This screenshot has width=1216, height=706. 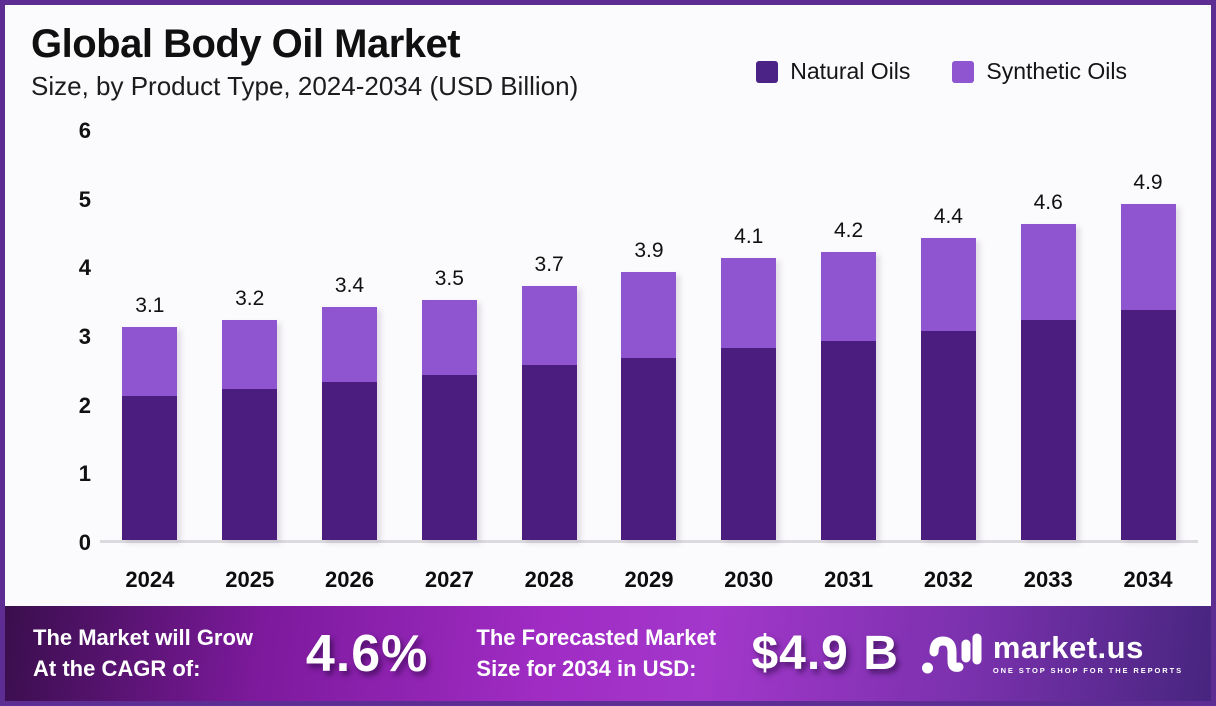 What do you see at coordinates (941, 71) in the screenshot?
I see `chart-legend: Natural Oils Synthetic Oils` at bounding box center [941, 71].